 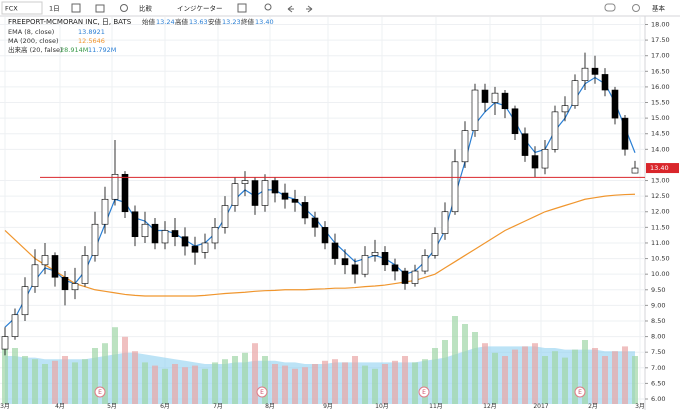 What do you see at coordinates (11, 9) in the screenshot?
I see `symbol: FCX` at bounding box center [11, 9].